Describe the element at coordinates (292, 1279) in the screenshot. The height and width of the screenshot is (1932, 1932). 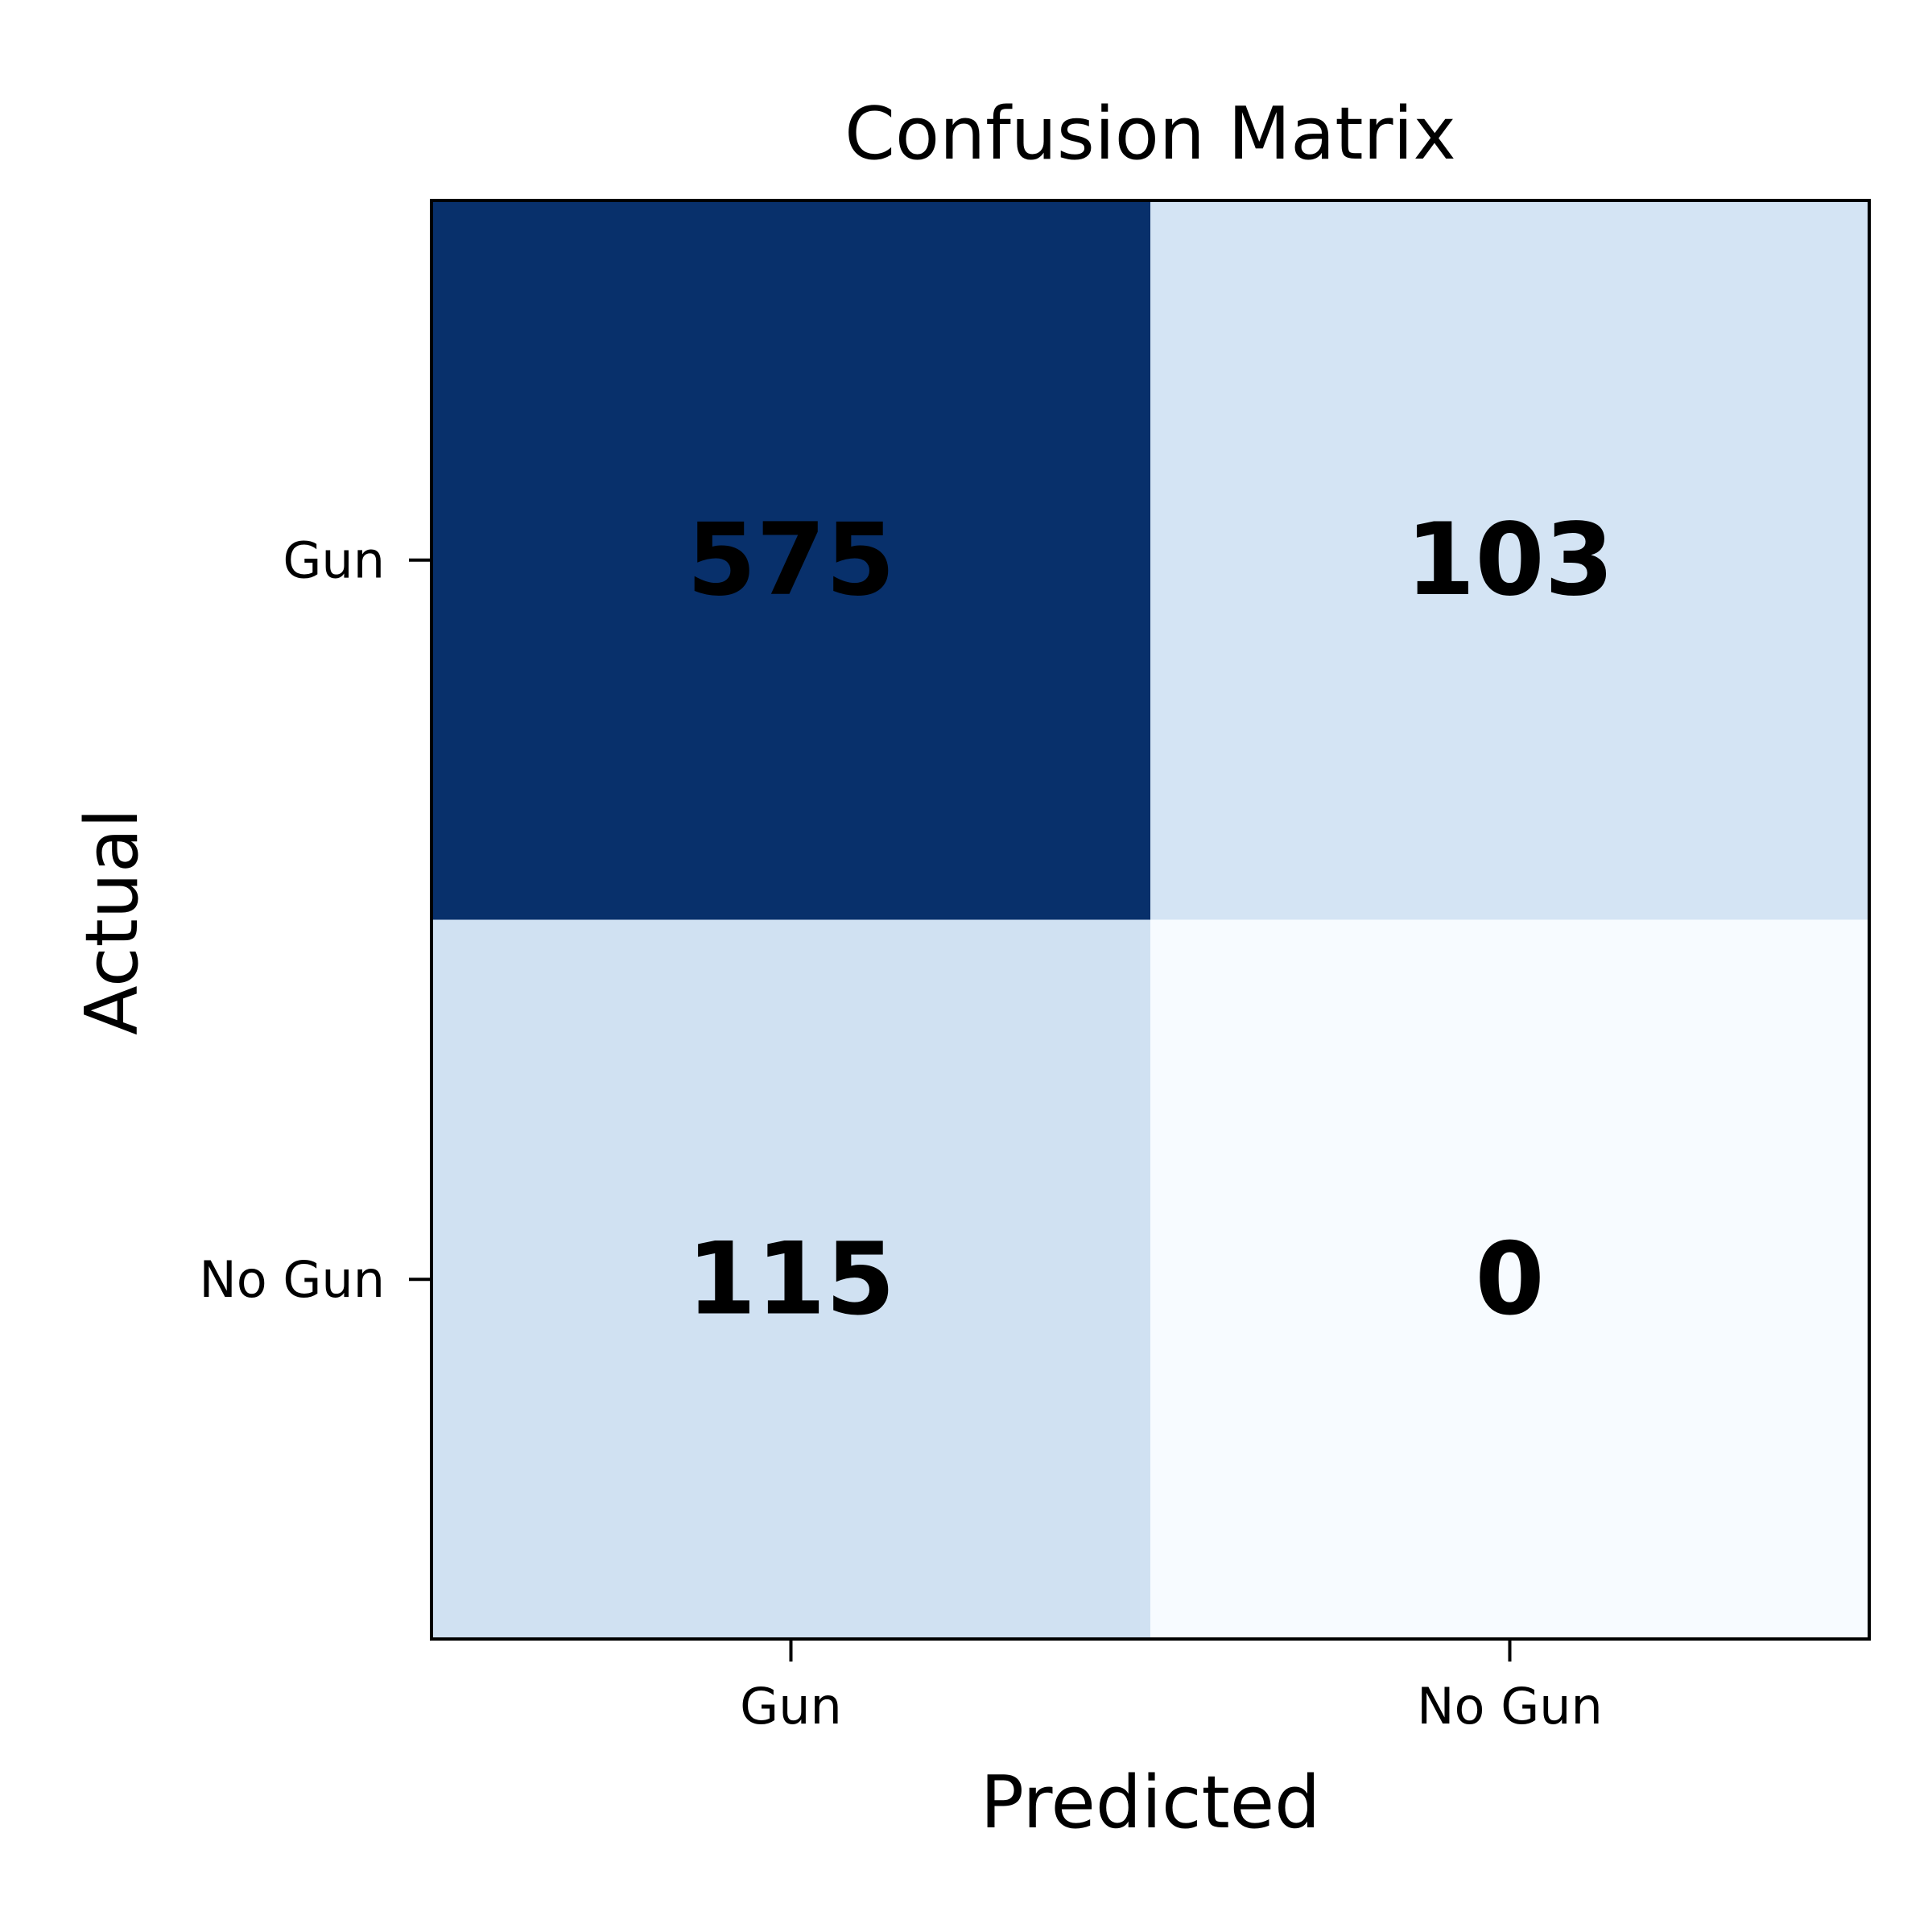
I see `y-tick-label: No Gun` at that location.